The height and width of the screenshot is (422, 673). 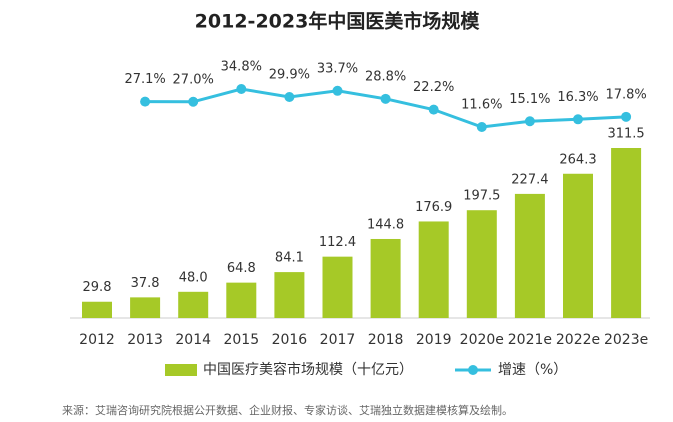 What do you see at coordinates (578, 340) in the screenshot?
I see `x-tick-label: 2022e` at bounding box center [578, 340].